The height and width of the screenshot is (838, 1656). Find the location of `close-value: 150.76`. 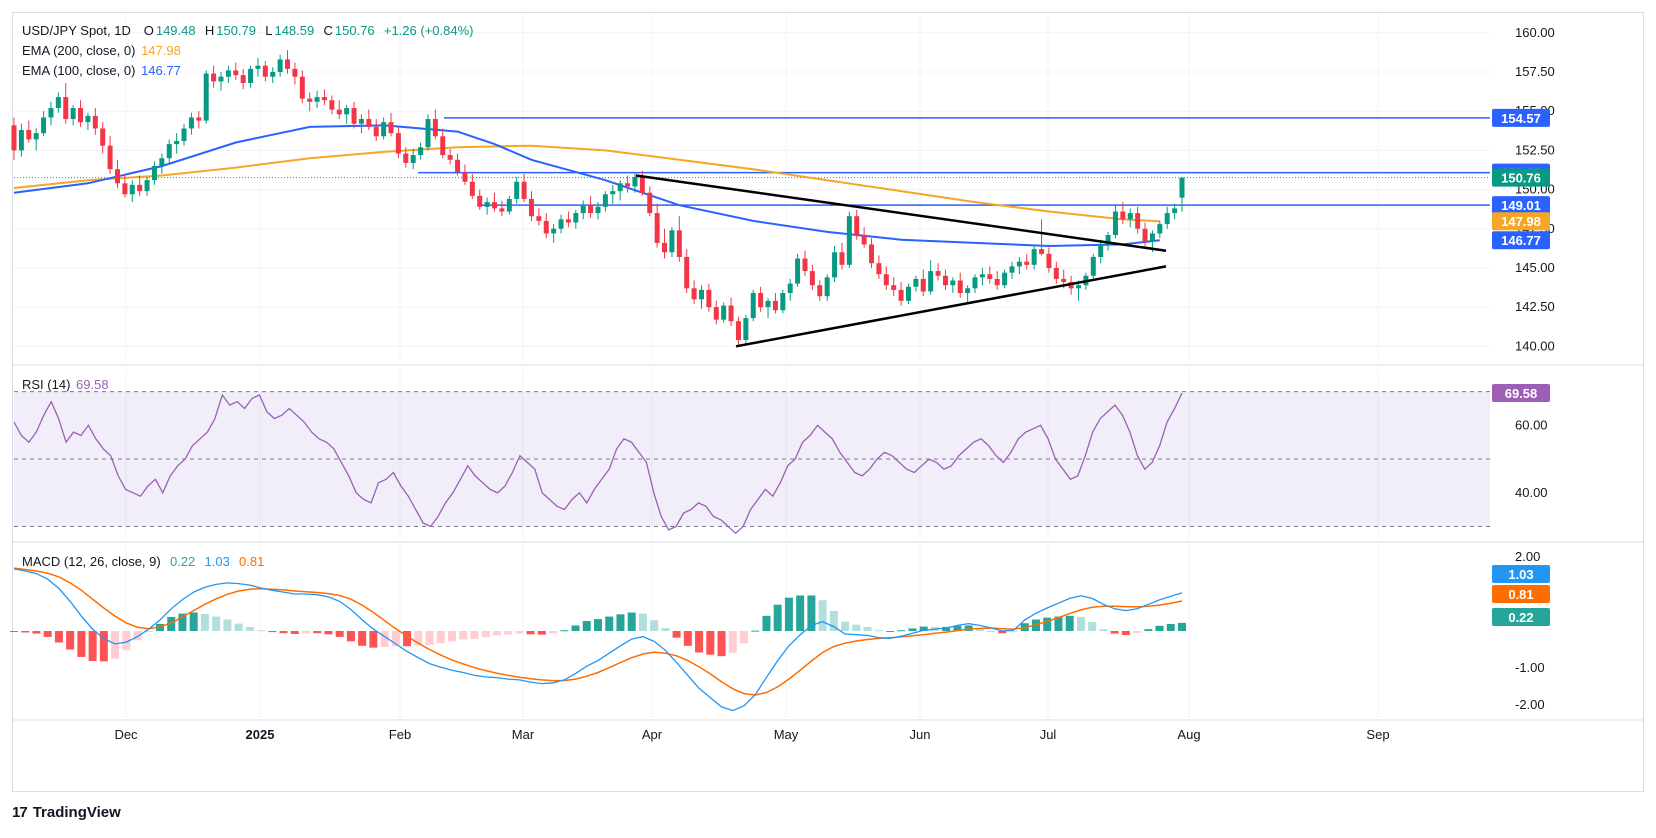

close-value: 150.76 is located at coordinates (354, 30).